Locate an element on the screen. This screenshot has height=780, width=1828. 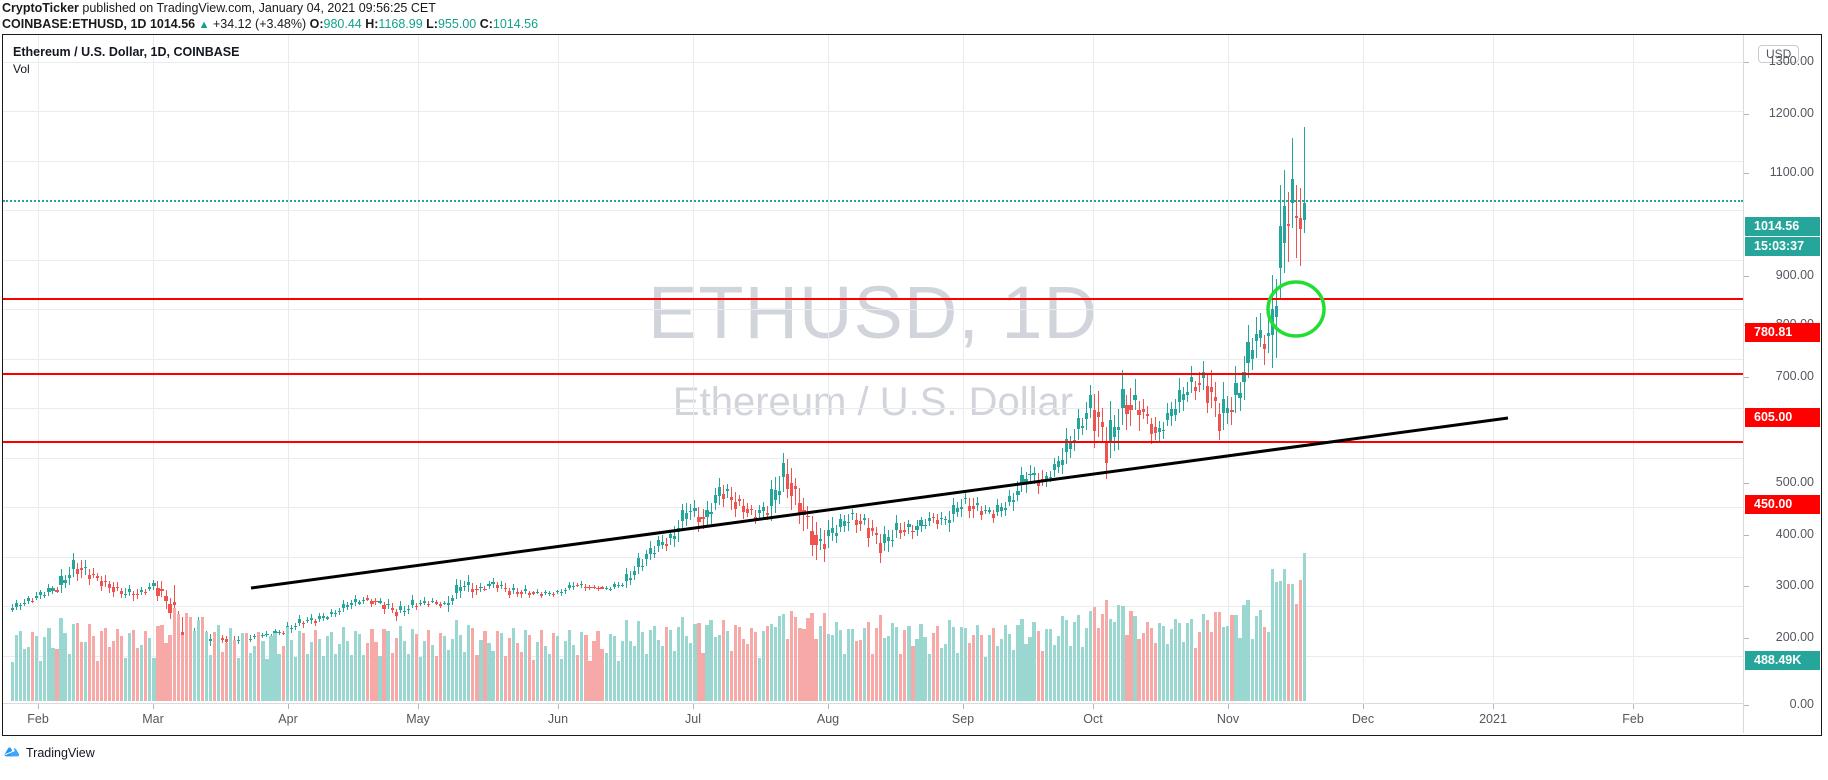
tradingview-logo-icon is located at coordinates (12, 752).